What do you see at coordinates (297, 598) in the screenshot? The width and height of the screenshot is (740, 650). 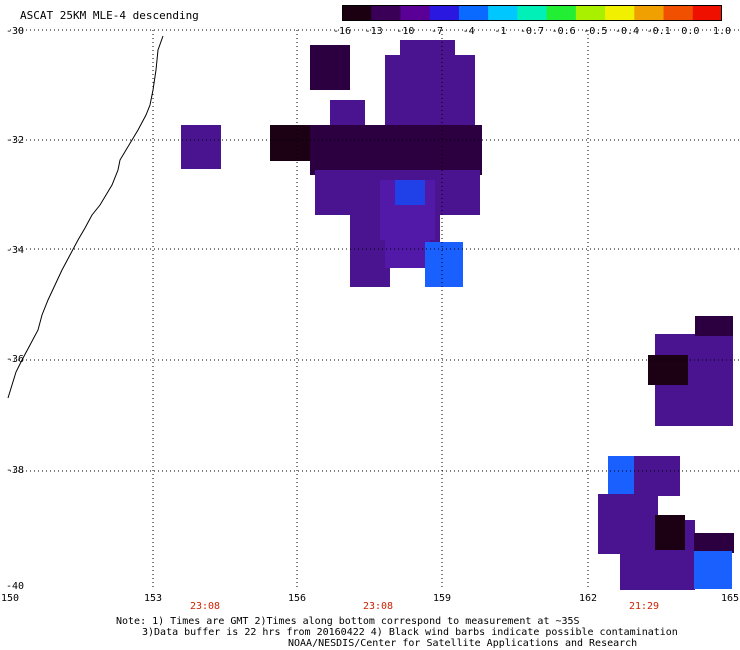 I see `lon-label-156: 156` at bounding box center [297, 598].